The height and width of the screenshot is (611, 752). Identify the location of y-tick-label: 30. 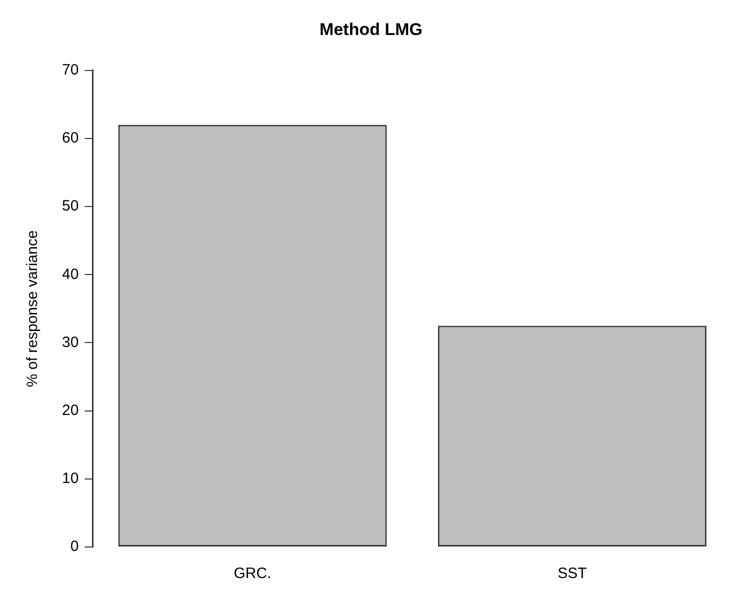
(70, 342).